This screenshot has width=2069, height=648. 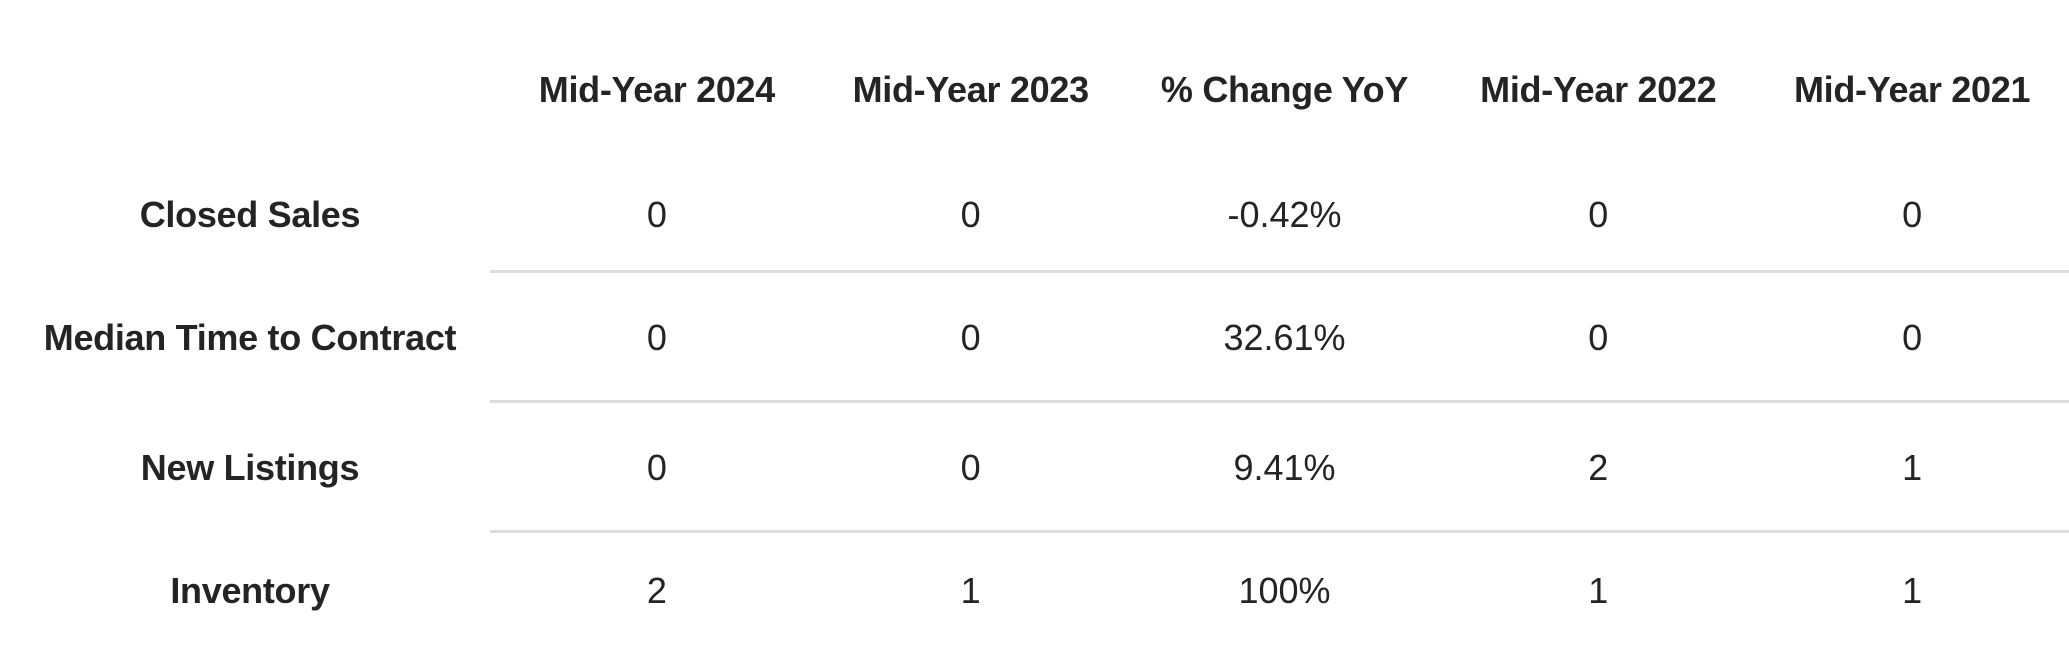 I want to click on table-cell: 32.61%, so click(x=1284, y=338).